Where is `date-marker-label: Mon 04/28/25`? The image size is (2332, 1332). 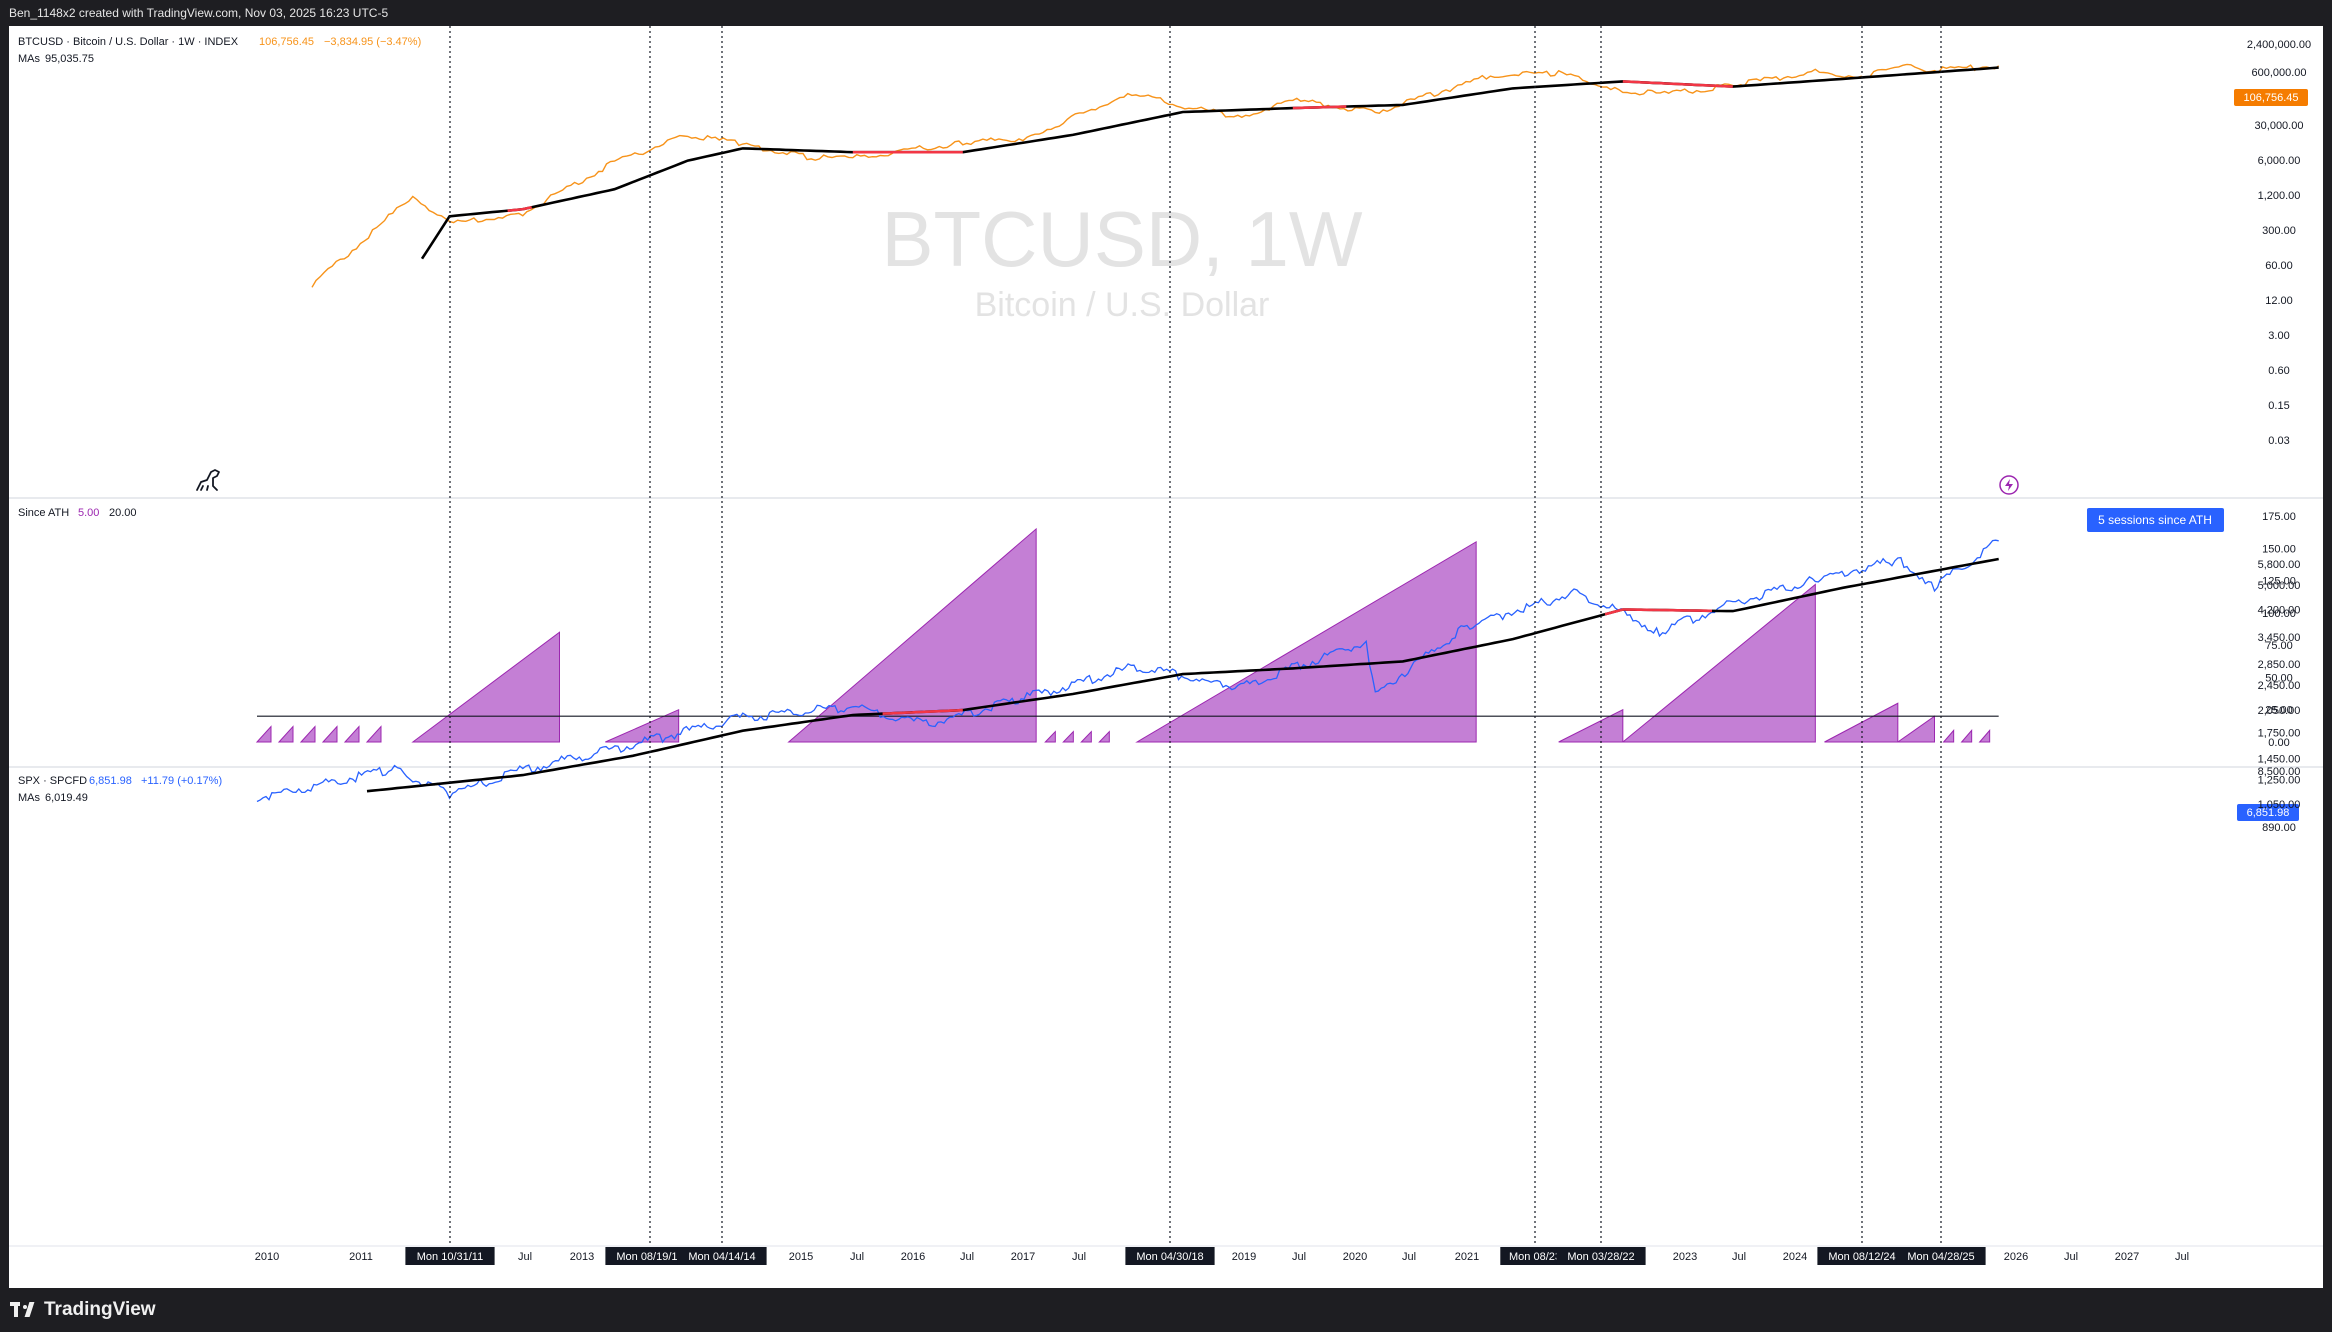
date-marker-label: Mon 04/28/25 is located at coordinates (1940, 1257).